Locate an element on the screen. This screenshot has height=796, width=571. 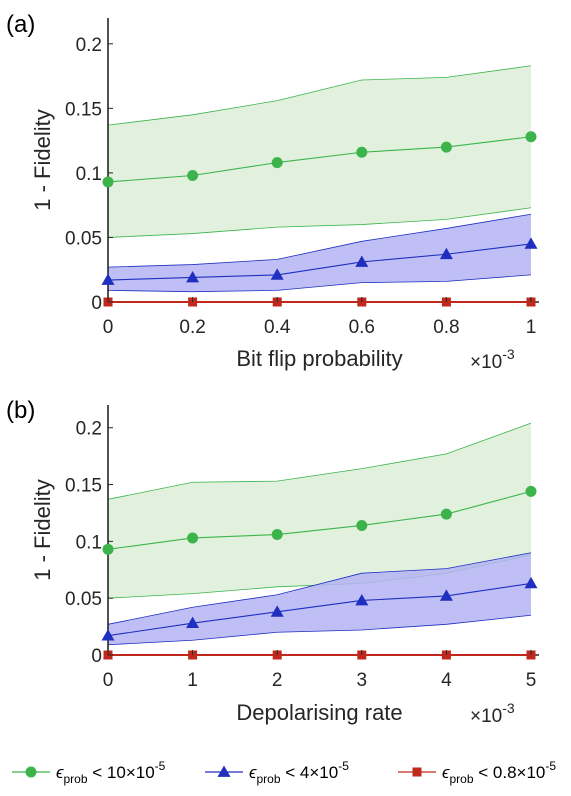
x-tick-label: 0.4 is located at coordinates (277, 327).